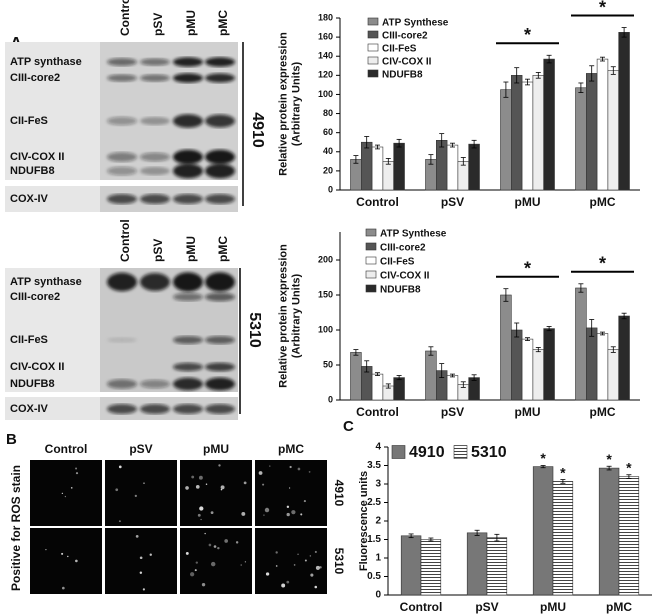  What do you see at coordinates (66, 449) in the screenshot?
I see `column-label: Control` at bounding box center [66, 449].